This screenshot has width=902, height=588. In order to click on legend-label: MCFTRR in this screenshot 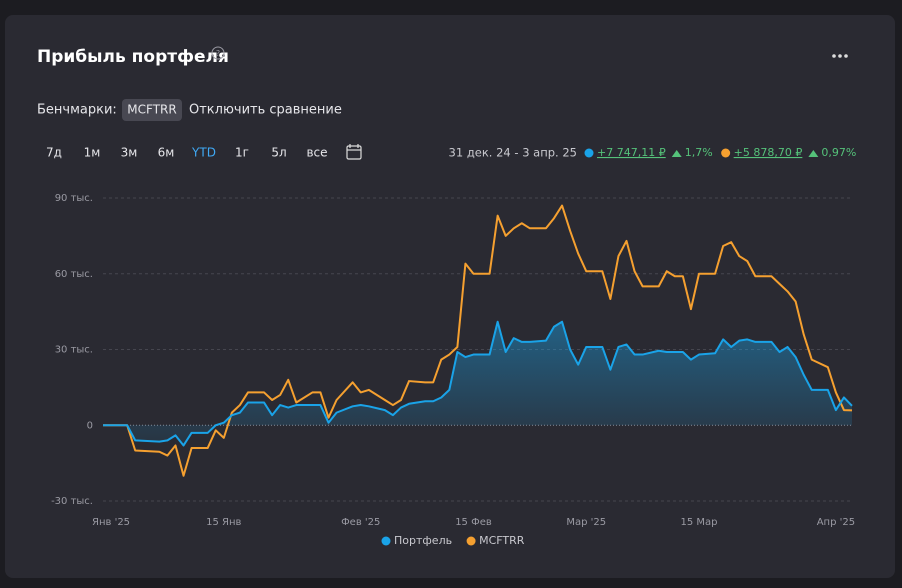, I will do `click(502, 540)`.